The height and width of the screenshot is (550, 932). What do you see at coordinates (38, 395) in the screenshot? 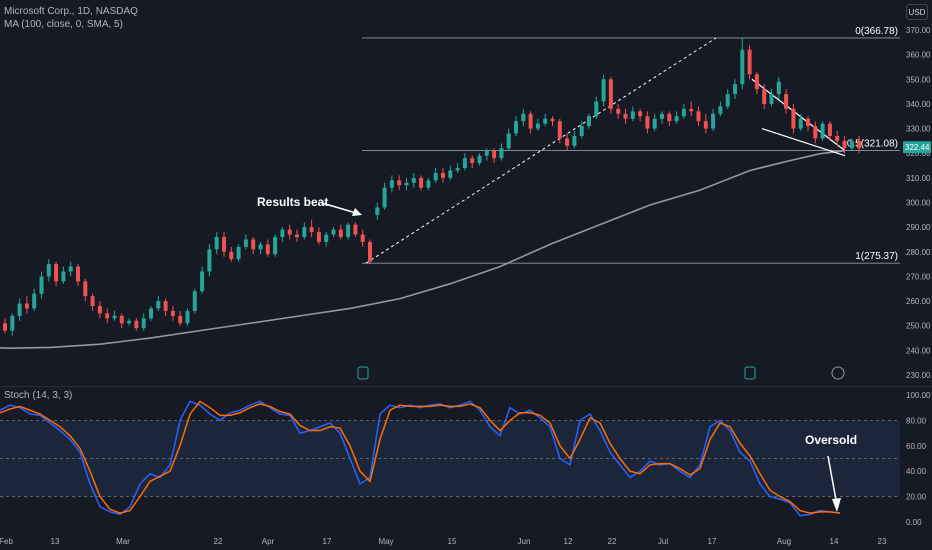
I see `stoch-legend: Stoch (14, 3, 3)` at bounding box center [38, 395].